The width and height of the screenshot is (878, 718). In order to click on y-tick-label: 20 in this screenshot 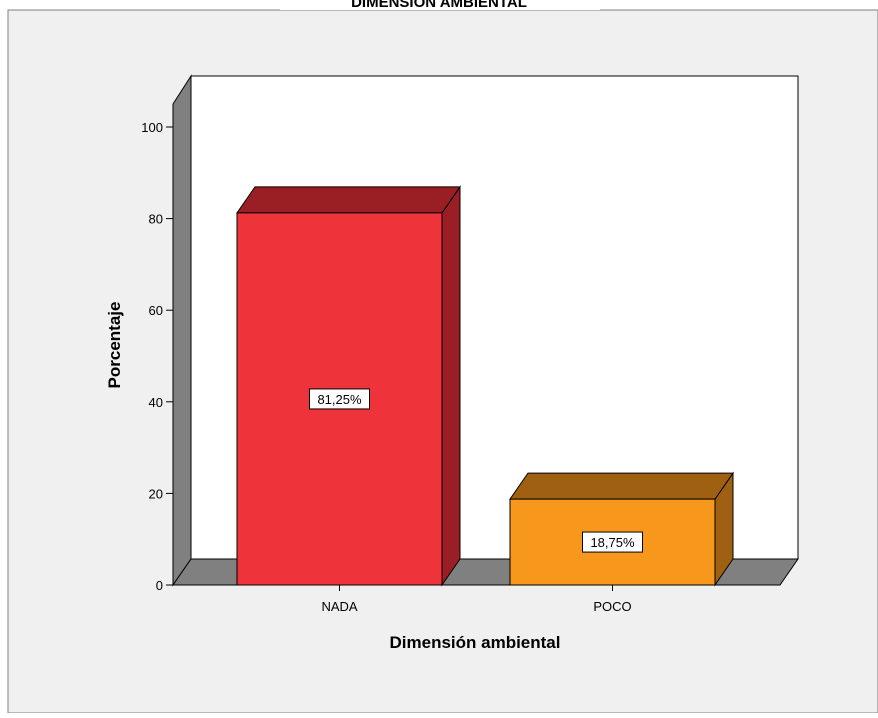, I will do `click(156, 493)`.